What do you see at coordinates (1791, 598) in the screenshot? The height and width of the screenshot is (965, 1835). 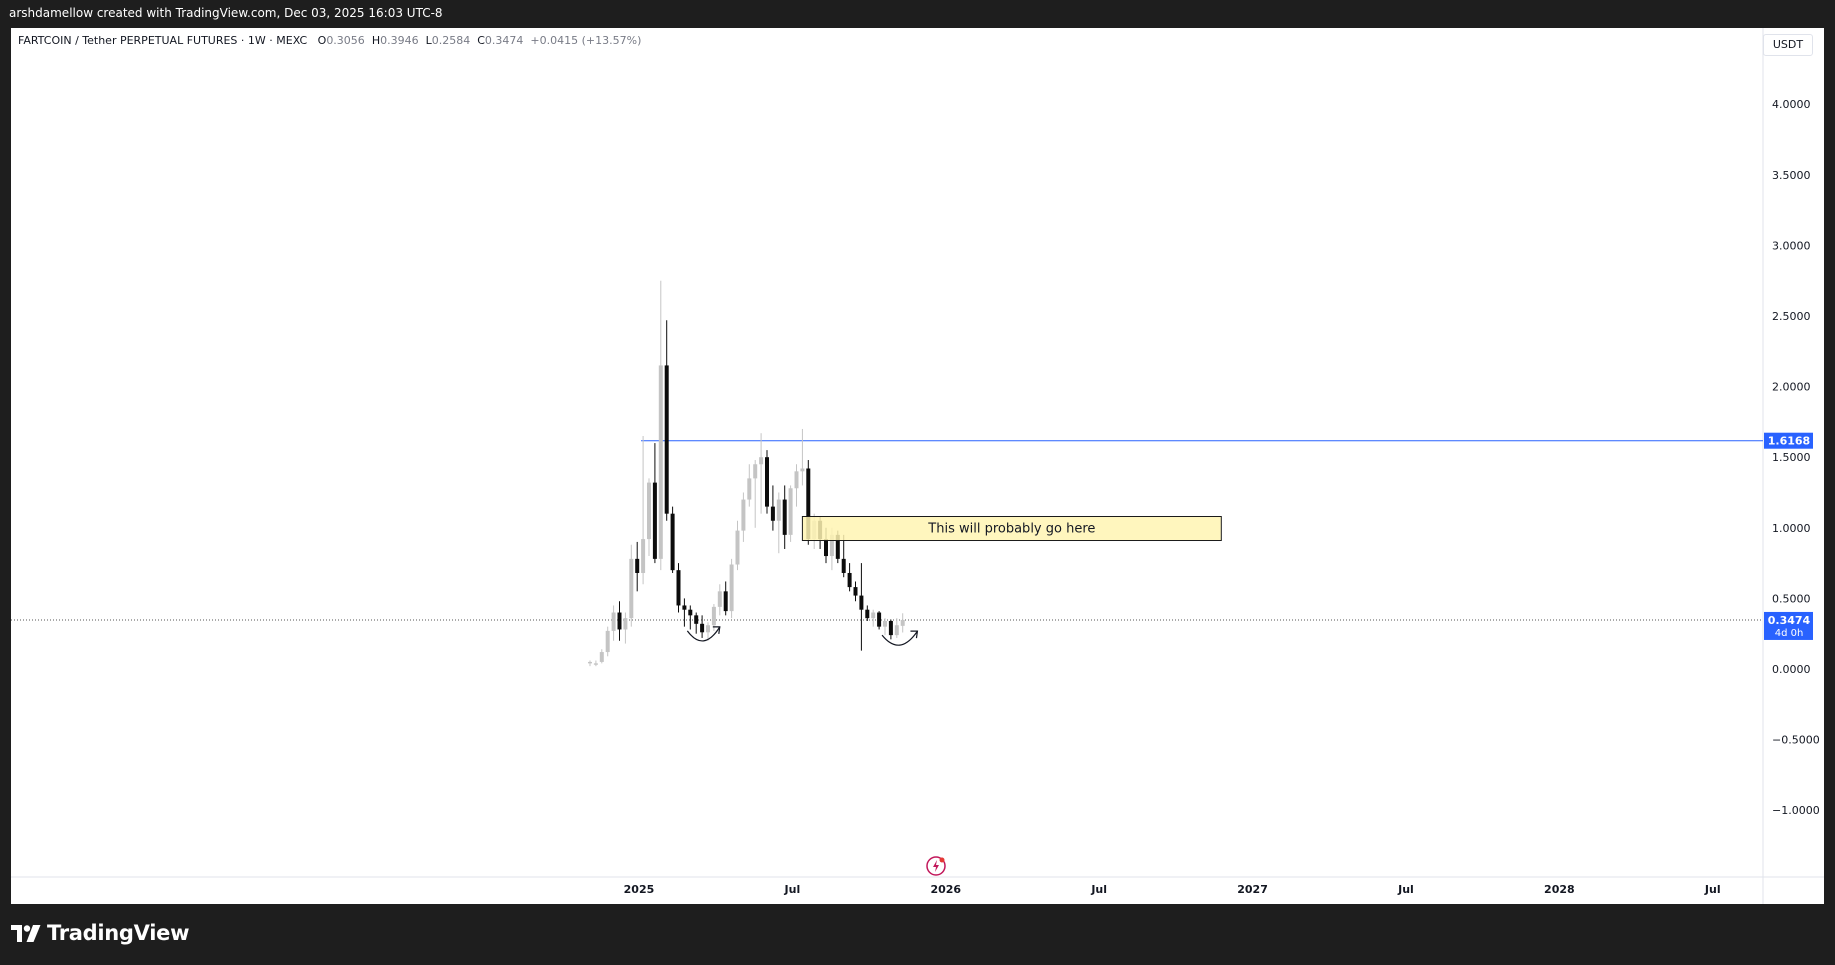 I see `y-tick-label: 0.5000` at bounding box center [1791, 598].